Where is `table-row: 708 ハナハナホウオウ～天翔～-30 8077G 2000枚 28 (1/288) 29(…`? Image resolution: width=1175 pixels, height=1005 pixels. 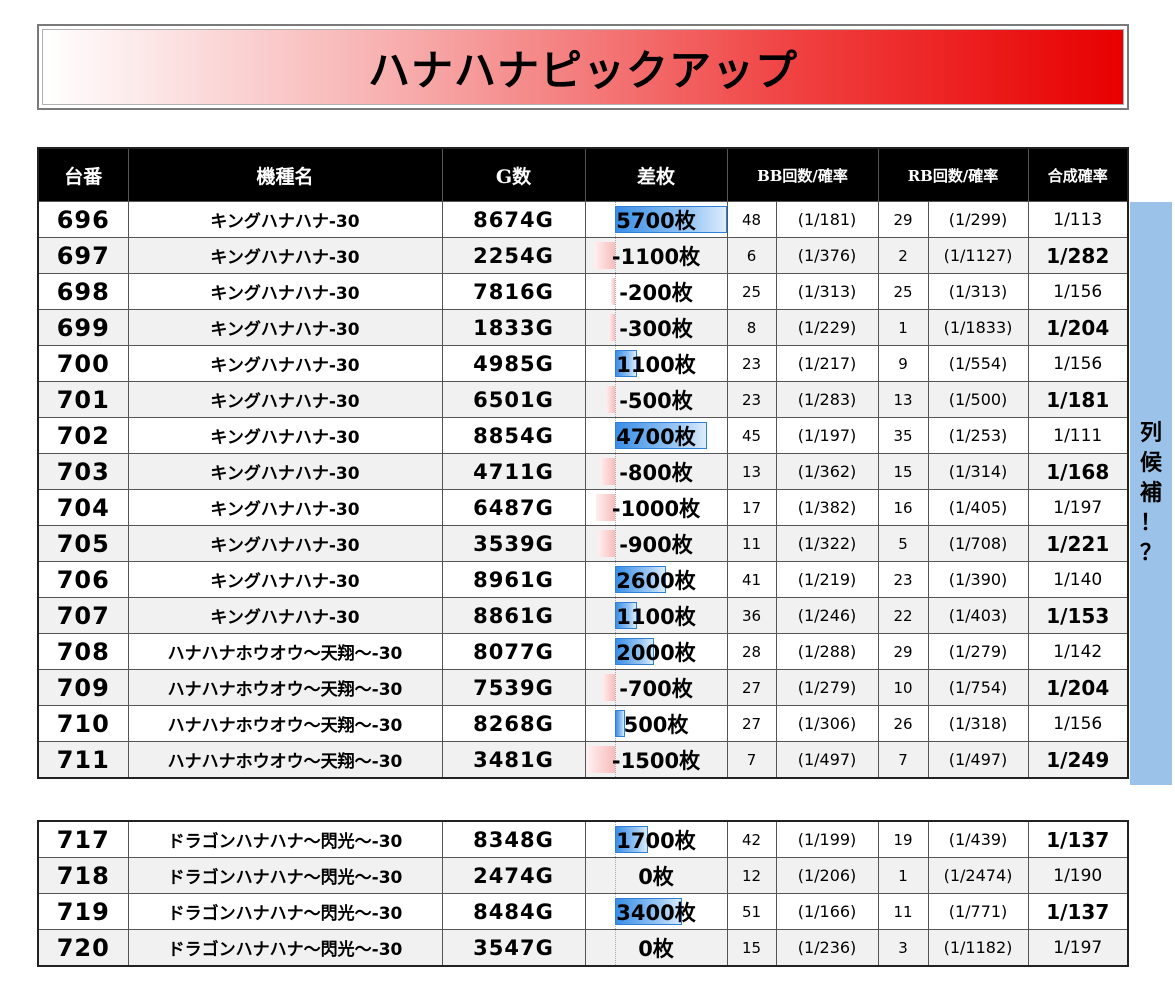 table-row: 708 ハナハナホウオウ～天翔～-30 8077G 2000枚 28 (1/288) 29(… is located at coordinates (583, 651).